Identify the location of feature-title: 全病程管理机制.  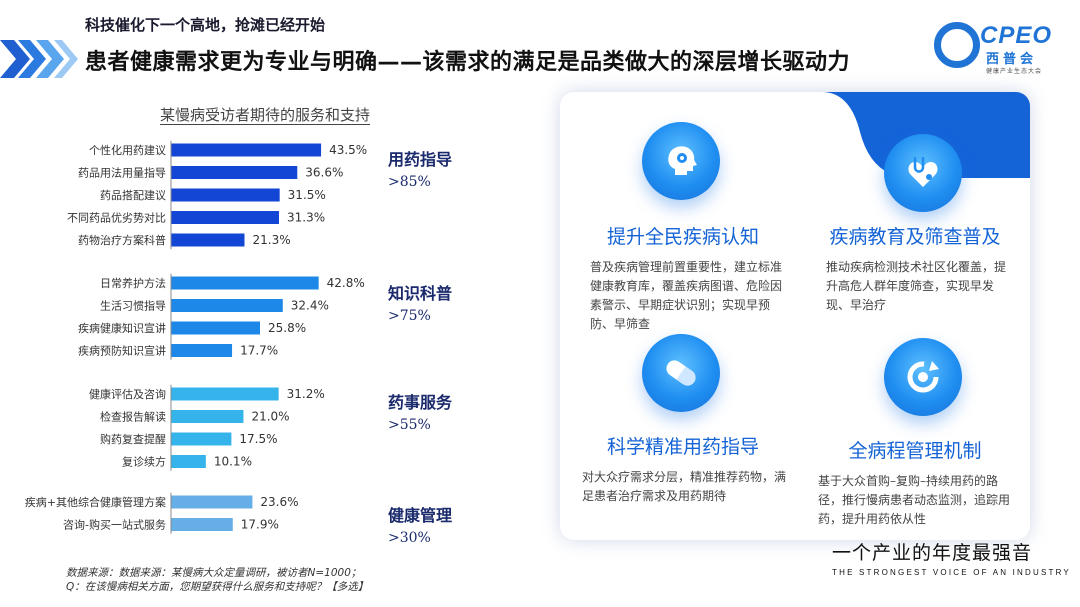
(915, 451).